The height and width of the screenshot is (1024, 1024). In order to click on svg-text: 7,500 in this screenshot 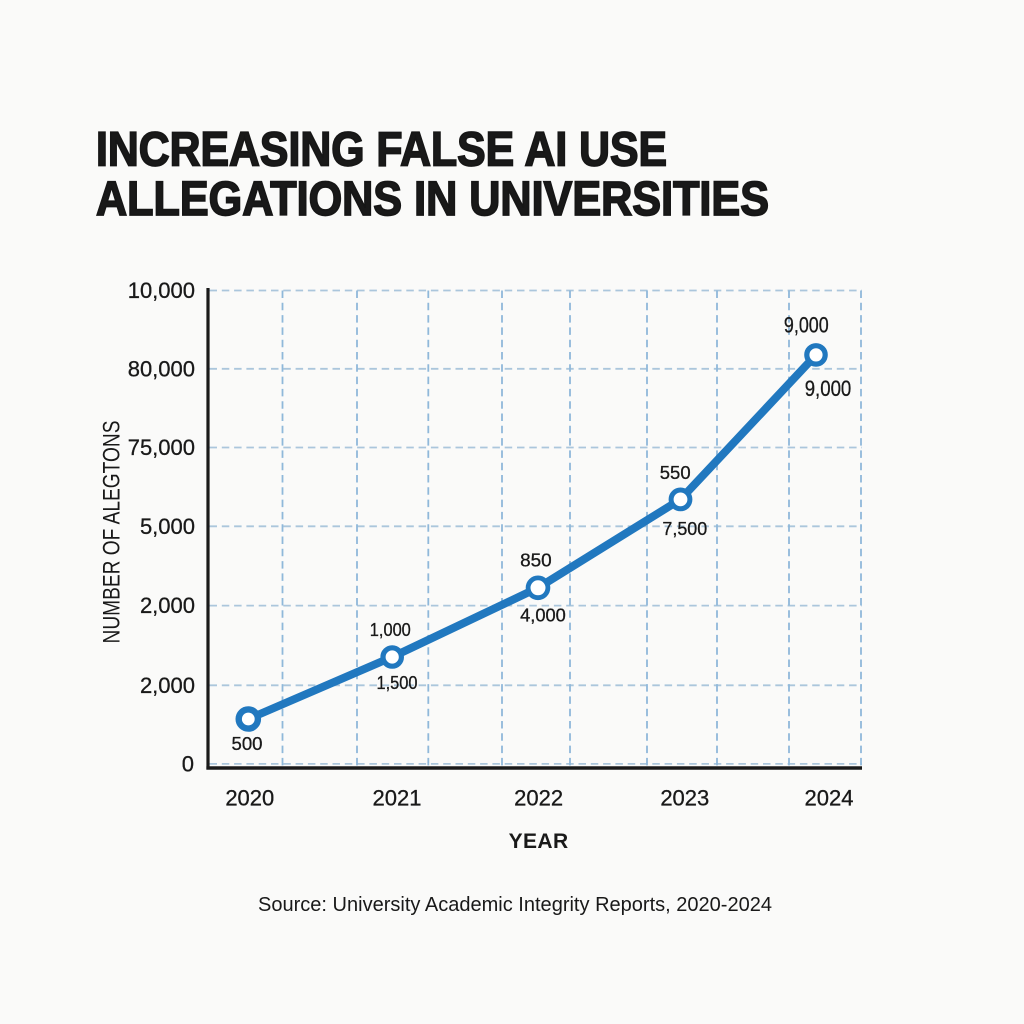, I will do `click(684, 529)`.